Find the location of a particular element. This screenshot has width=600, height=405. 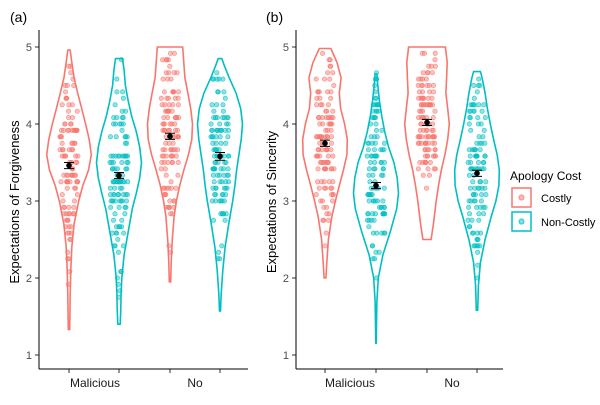

legend-label-costly: Costly is located at coordinates (556, 199).